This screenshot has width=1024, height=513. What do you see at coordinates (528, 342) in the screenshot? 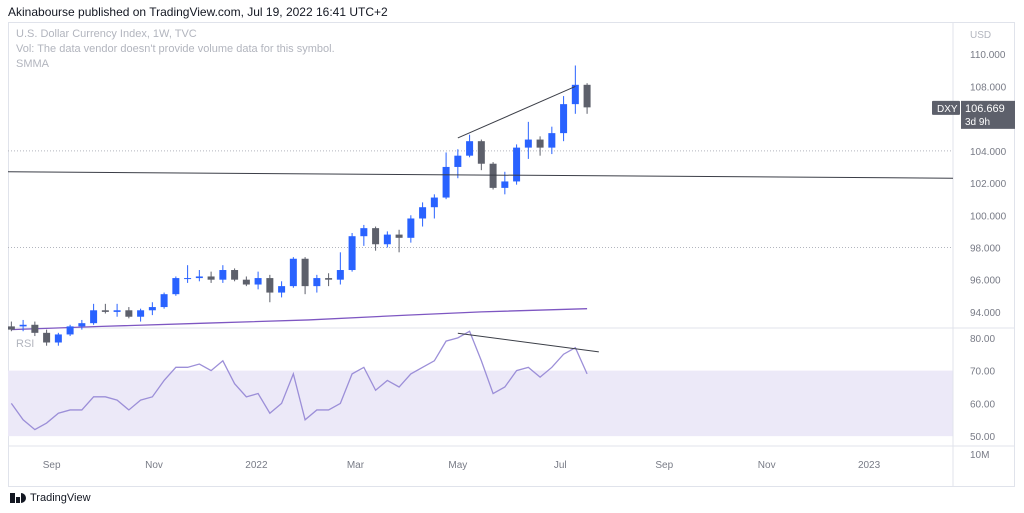
I see `rsi-trendline` at bounding box center [528, 342].